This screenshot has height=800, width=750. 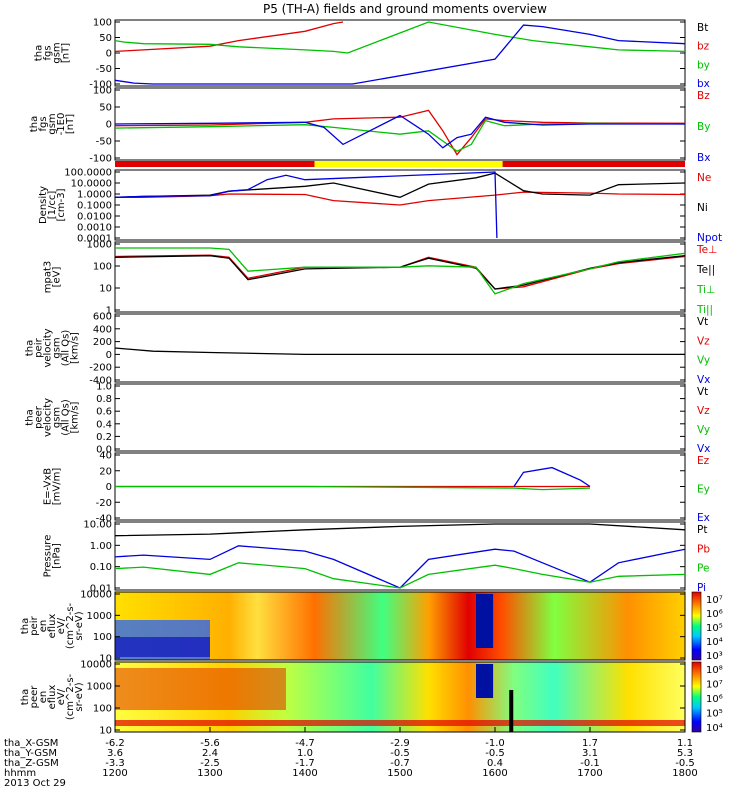 What do you see at coordinates (400, 277) in the screenshot?
I see `plot-area-temp` at bounding box center [400, 277].